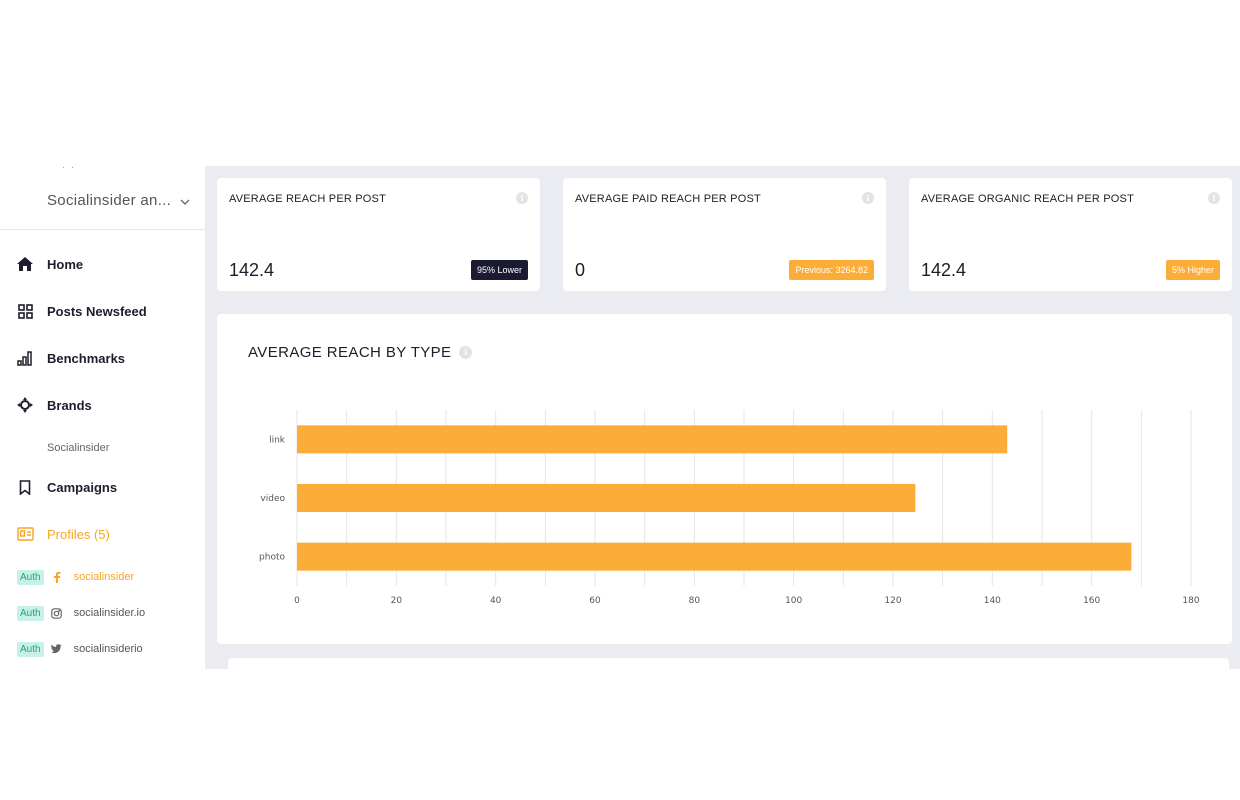 This screenshot has height=800, width=1240. What do you see at coordinates (1192, 270) in the screenshot?
I see `comparison-badge: 5% Higher` at bounding box center [1192, 270].